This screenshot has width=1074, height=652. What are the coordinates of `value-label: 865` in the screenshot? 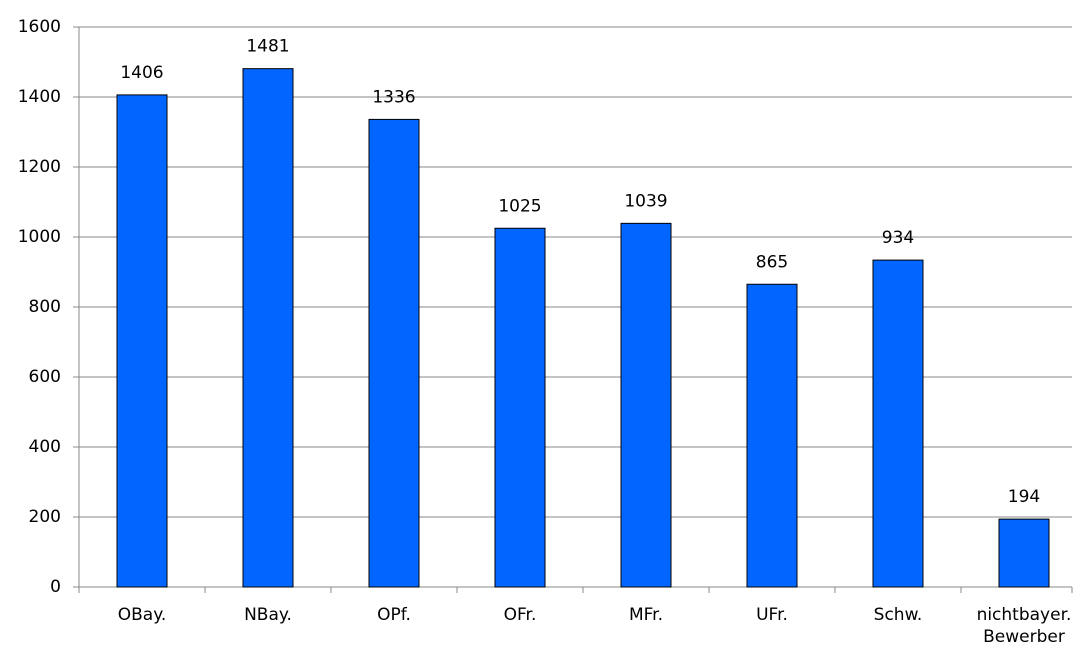 It's located at (772, 262).